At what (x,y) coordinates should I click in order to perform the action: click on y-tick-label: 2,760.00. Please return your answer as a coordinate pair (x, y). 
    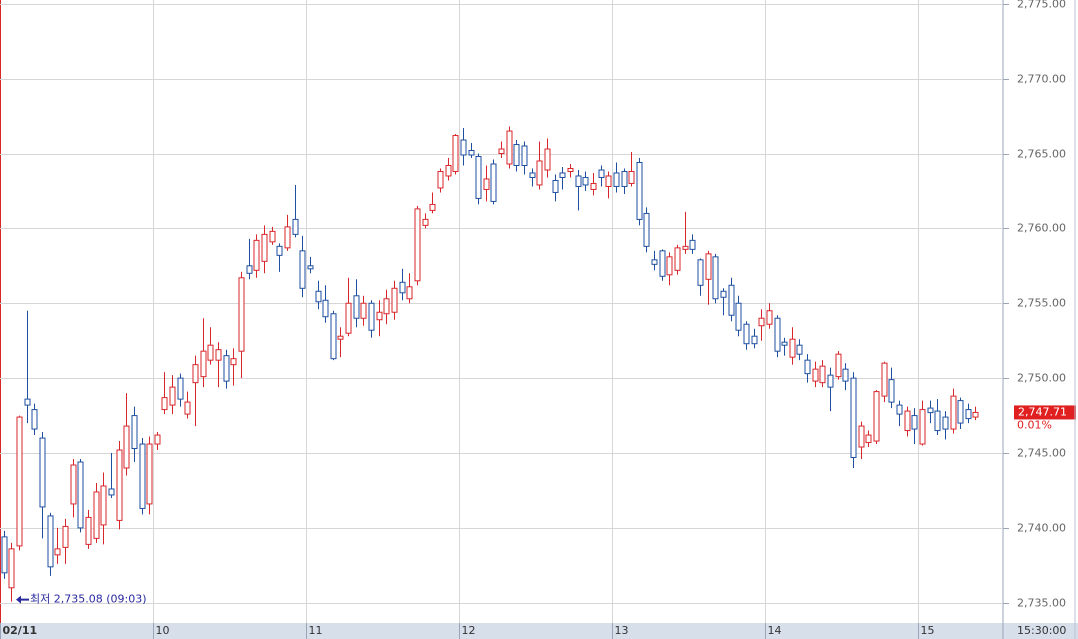
    Looking at the image, I should click on (1041, 228).